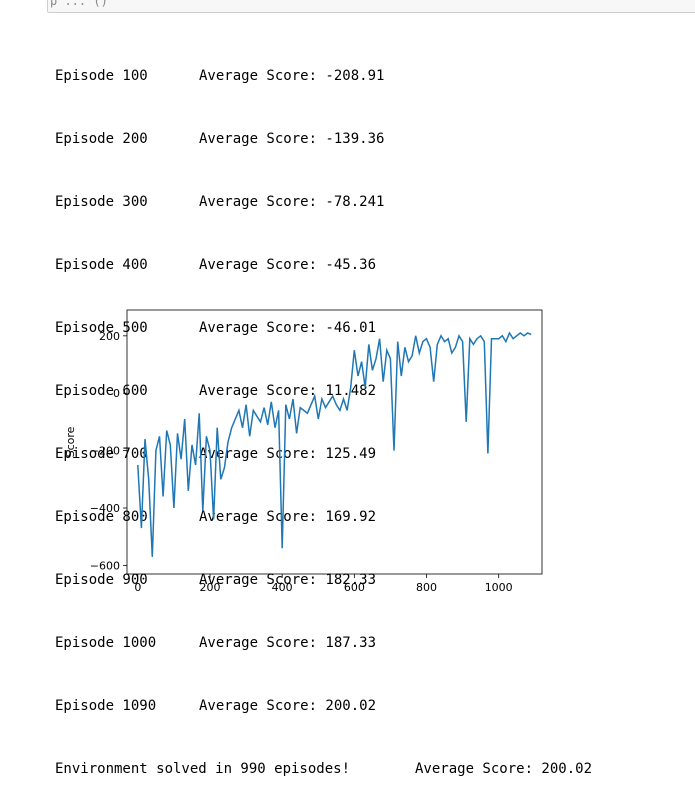 The width and height of the screenshot is (695, 801). Describe the element at coordinates (426, 587) in the screenshot. I see `x-tick-label: 800` at that location.